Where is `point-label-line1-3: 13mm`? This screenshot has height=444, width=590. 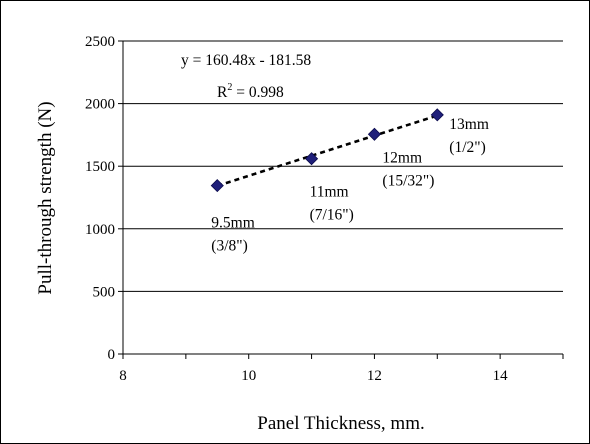 point-label-line1-3: 13mm is located at coordinates (469, 124).